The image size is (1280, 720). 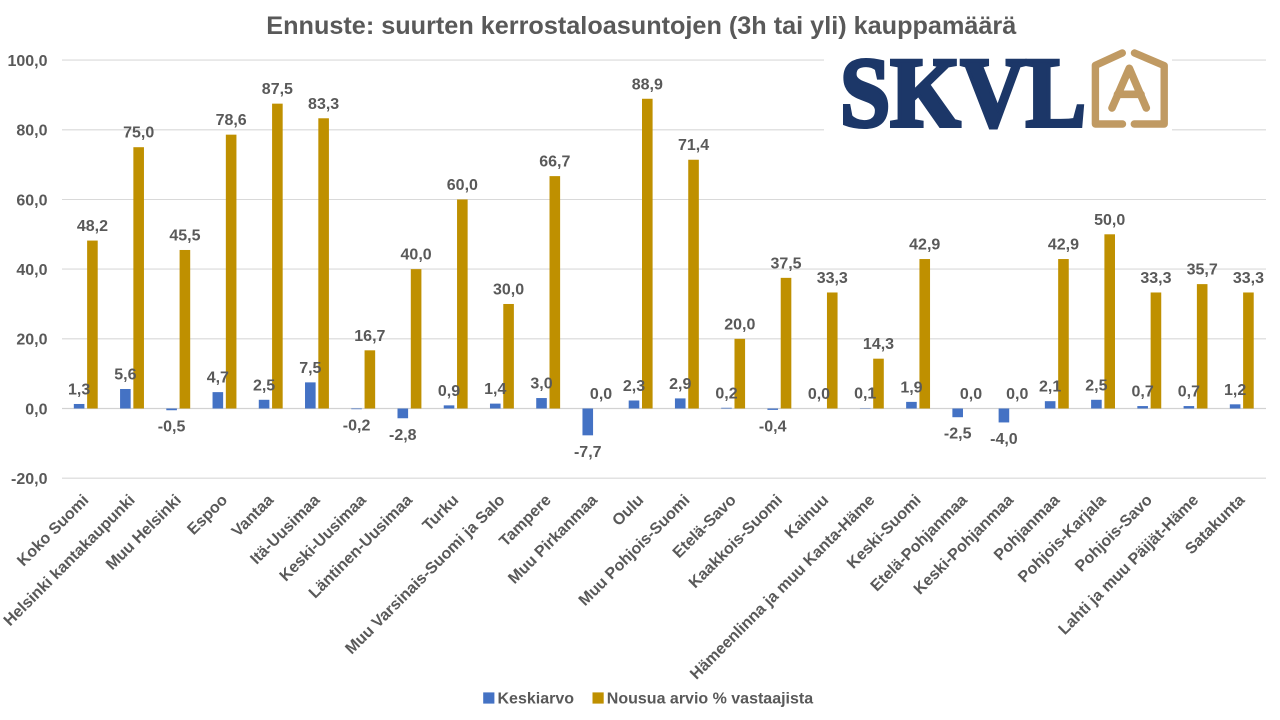 I want to click on svg-text: -0,4, so click(x=773, y=426).